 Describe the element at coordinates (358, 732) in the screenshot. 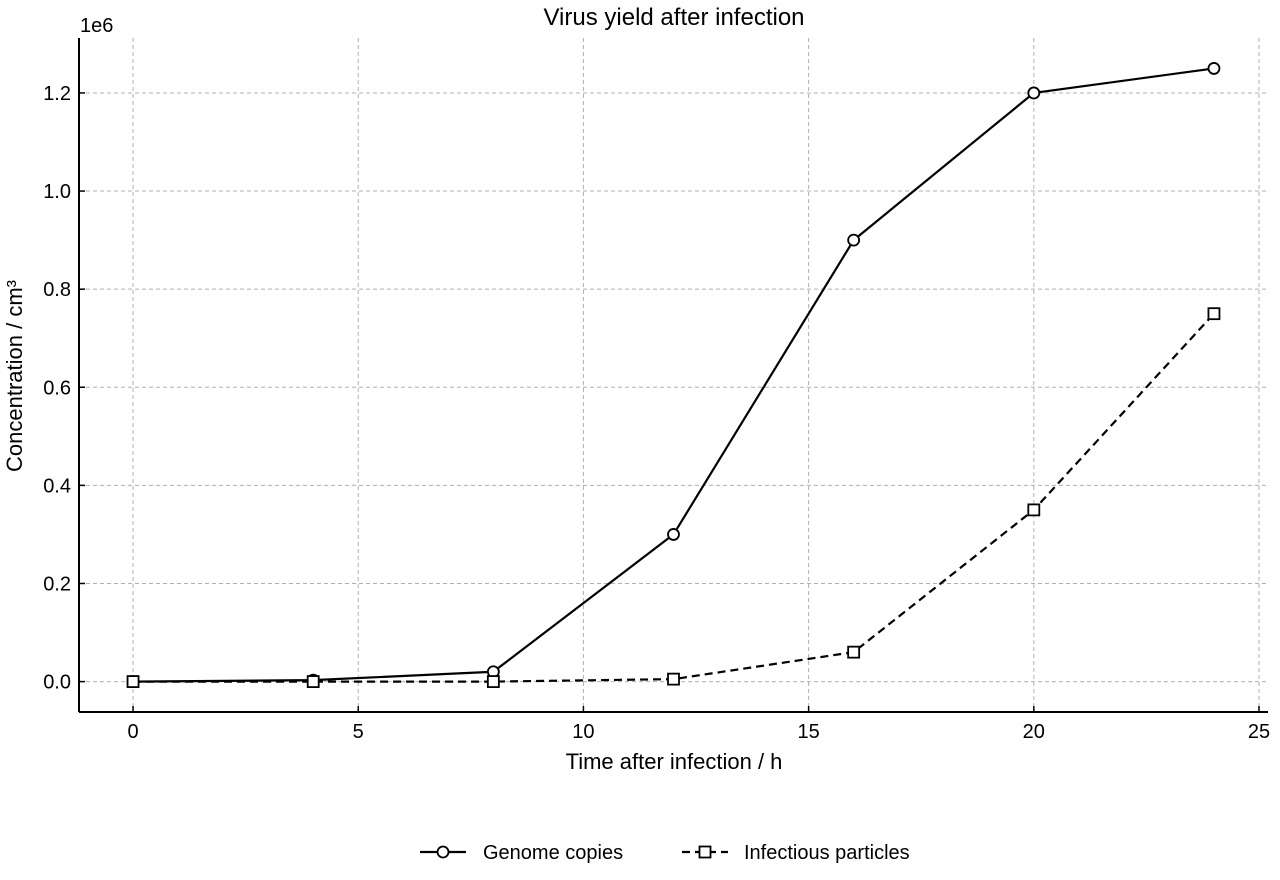

I see `x-tick-label: 5` at that location.